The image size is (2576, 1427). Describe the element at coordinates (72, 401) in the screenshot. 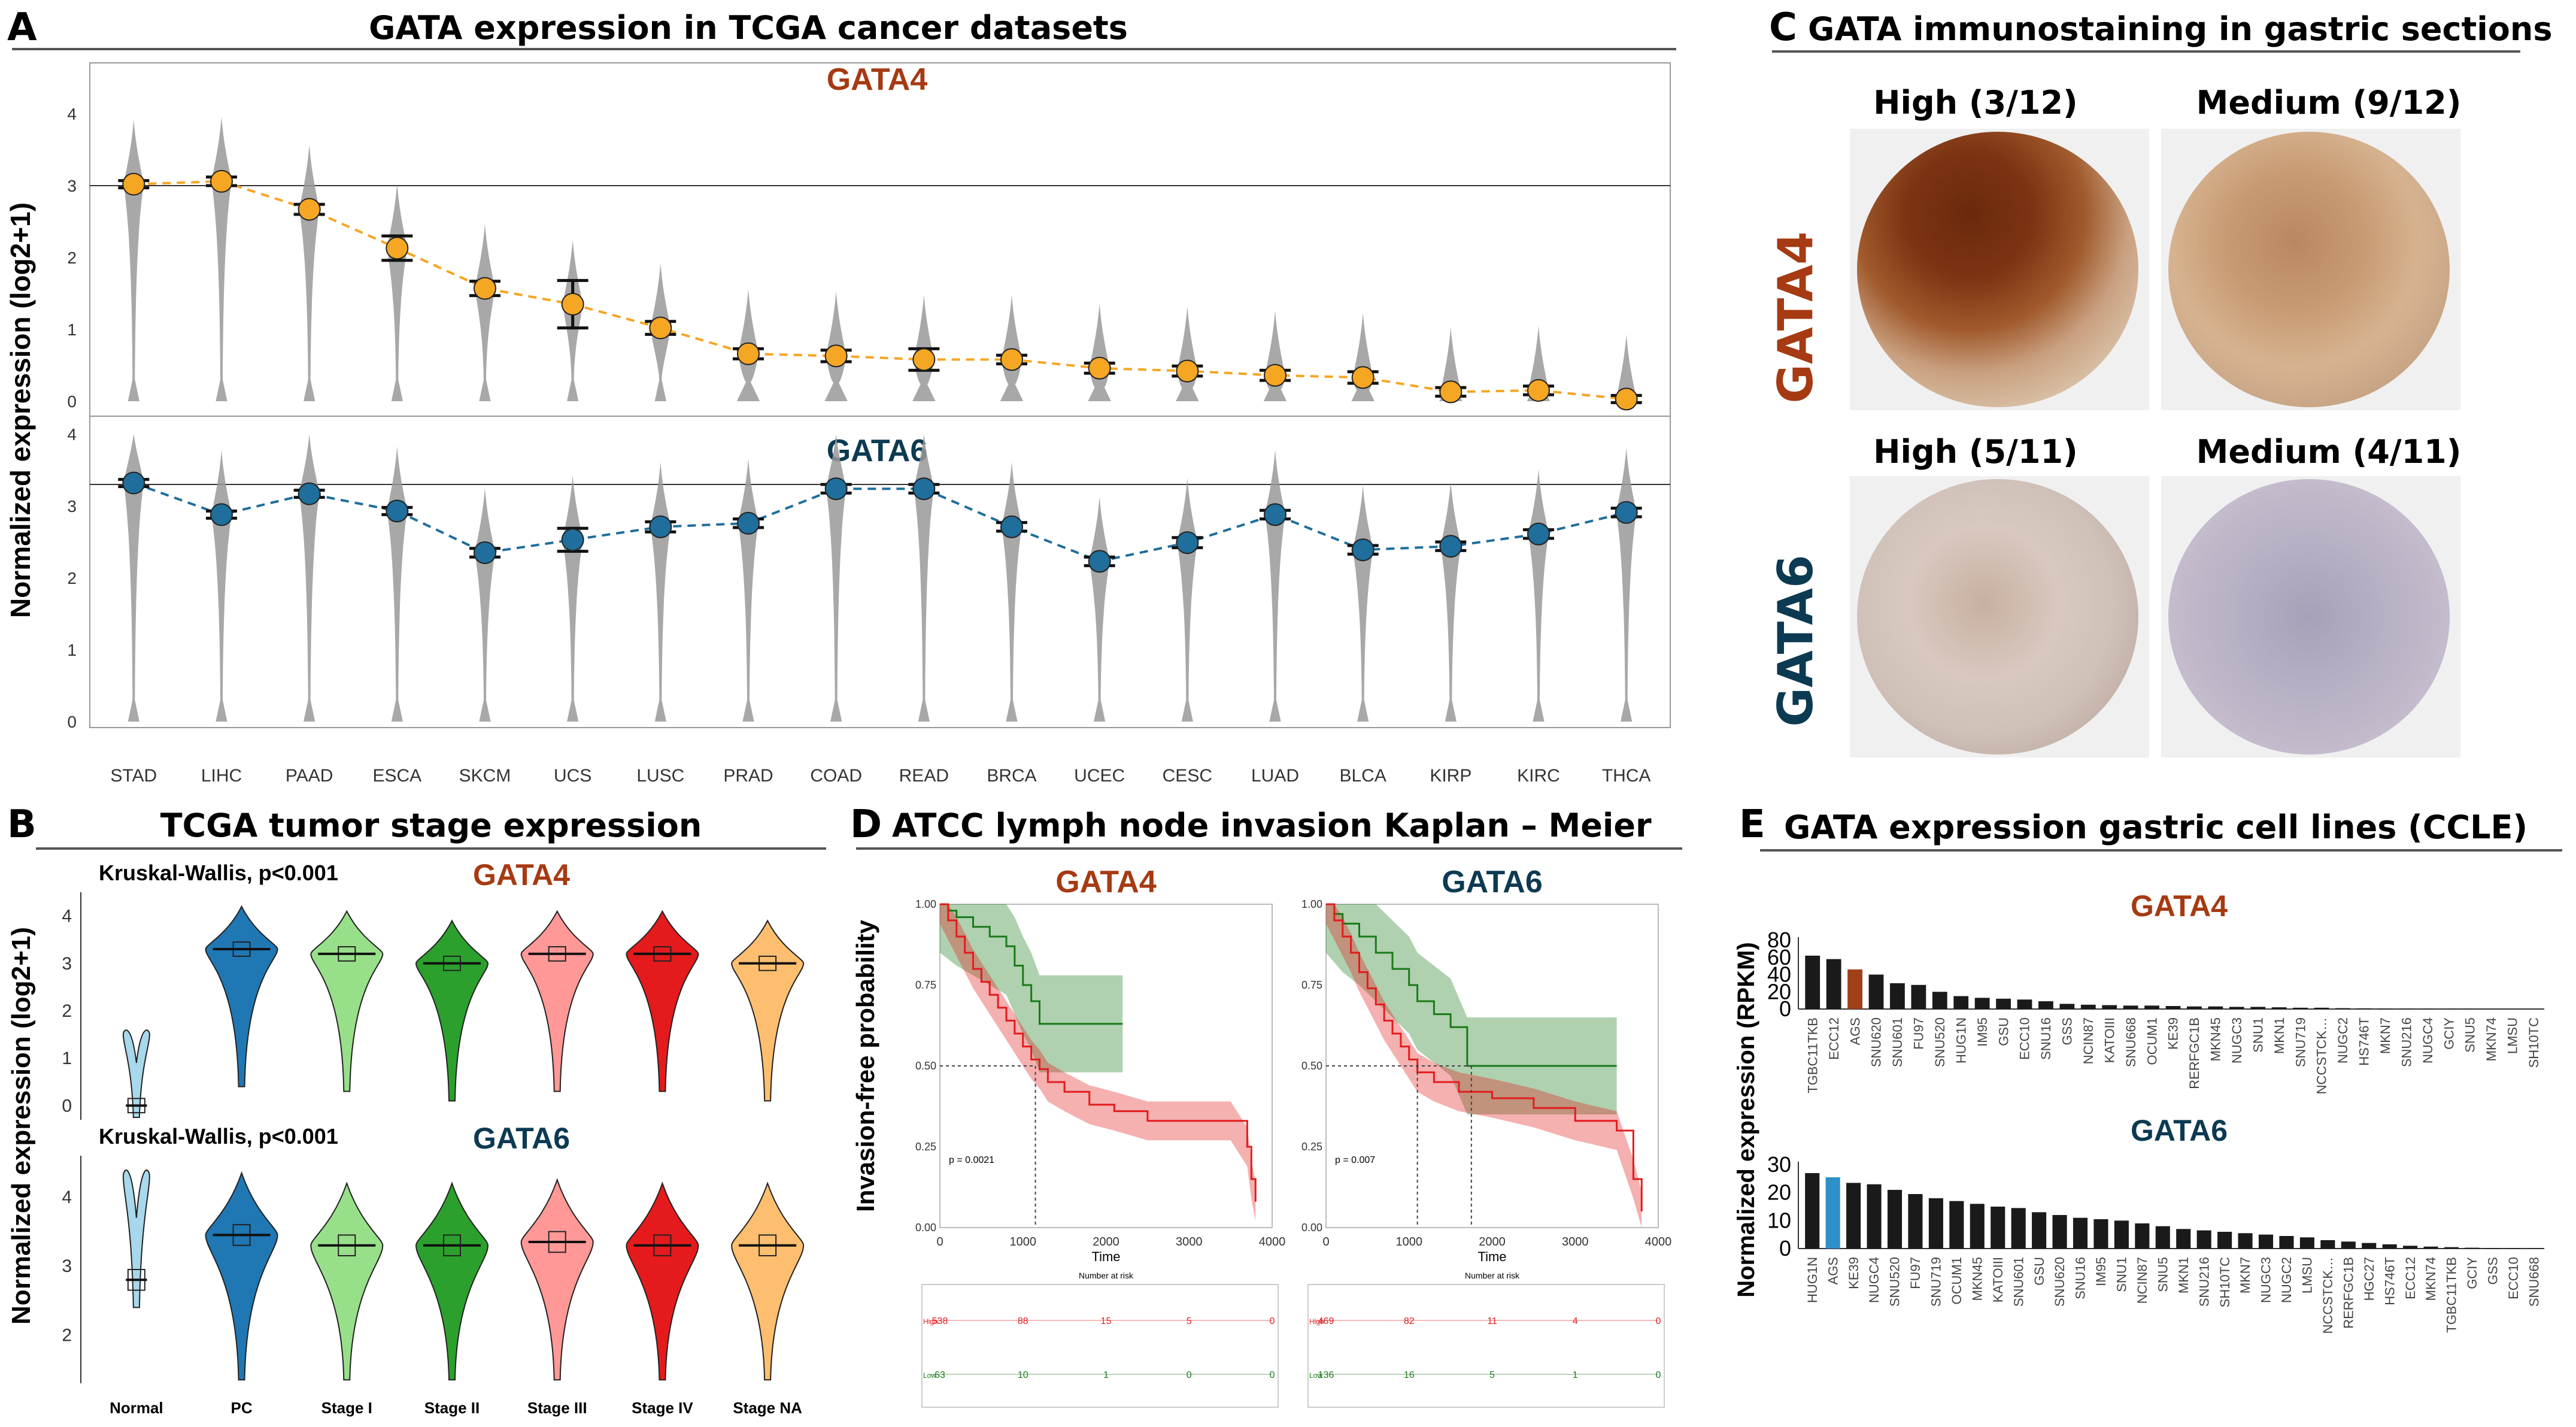

I see `panel-a-gata4-ytick: 0` at that location.